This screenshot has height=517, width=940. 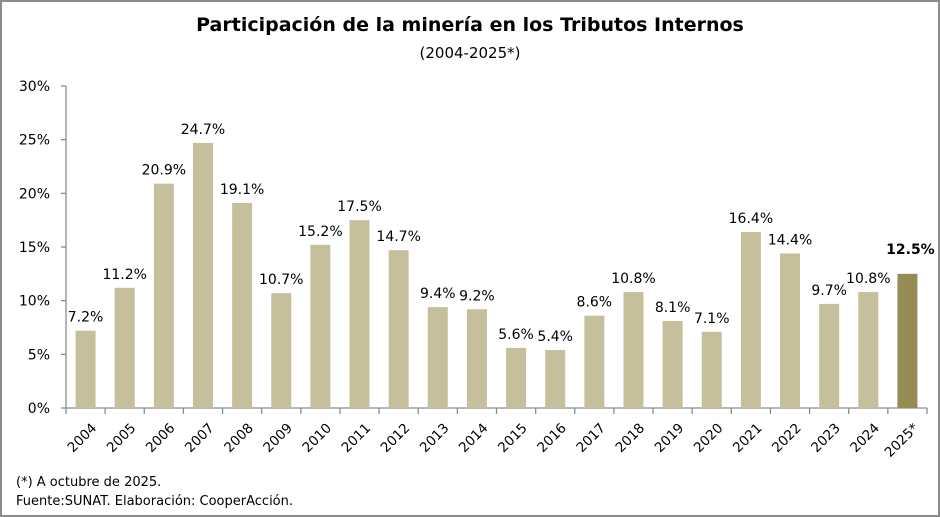 I want to click on data-label: 9.4%, so click(x=438, y=294).